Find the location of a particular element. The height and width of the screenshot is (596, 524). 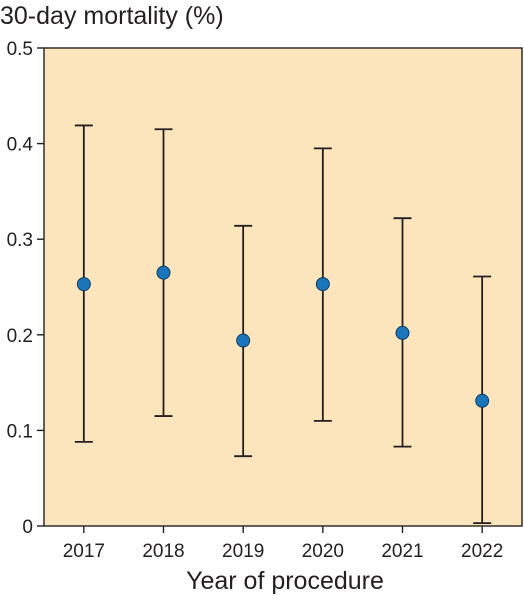

x-tick-label: 2020 is located at coordinates (323, 551).